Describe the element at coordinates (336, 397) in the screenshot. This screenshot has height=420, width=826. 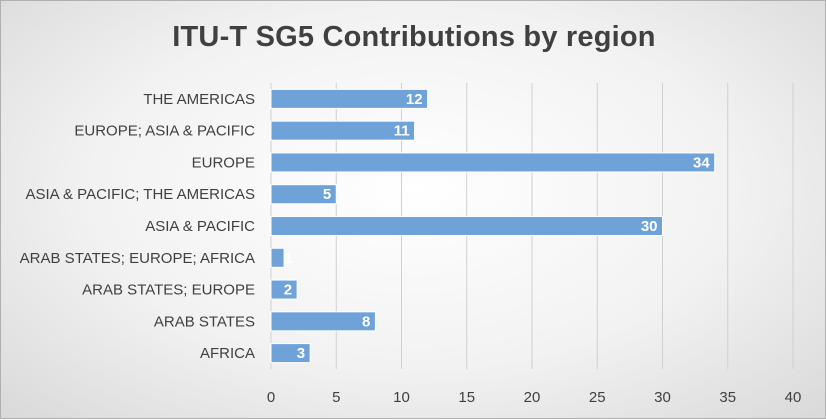
I see `x-tick-label: 5` at that location.